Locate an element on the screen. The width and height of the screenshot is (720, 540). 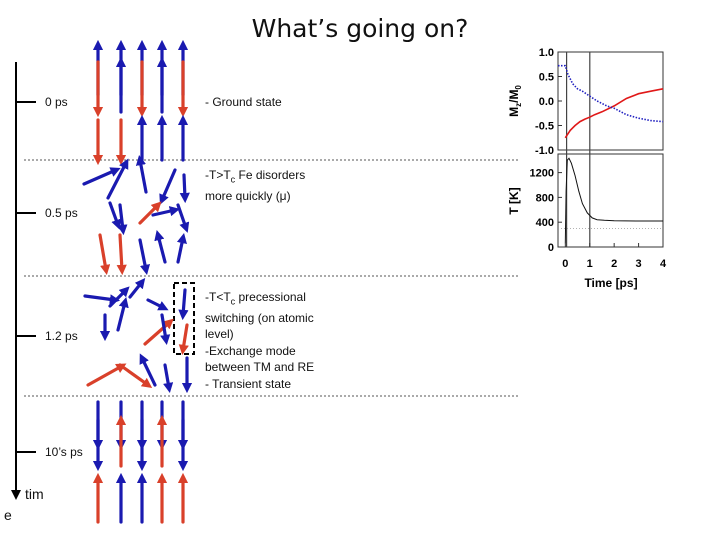
panel-1-ytick-label-2: 400 is located at coordinates (545, 223).